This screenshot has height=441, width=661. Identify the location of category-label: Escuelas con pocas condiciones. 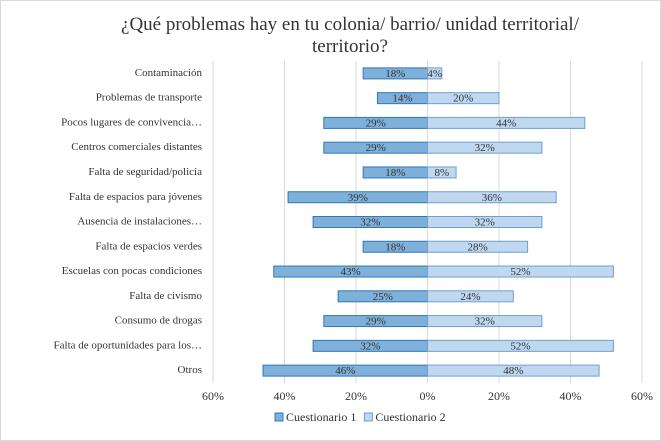
(132, 271).